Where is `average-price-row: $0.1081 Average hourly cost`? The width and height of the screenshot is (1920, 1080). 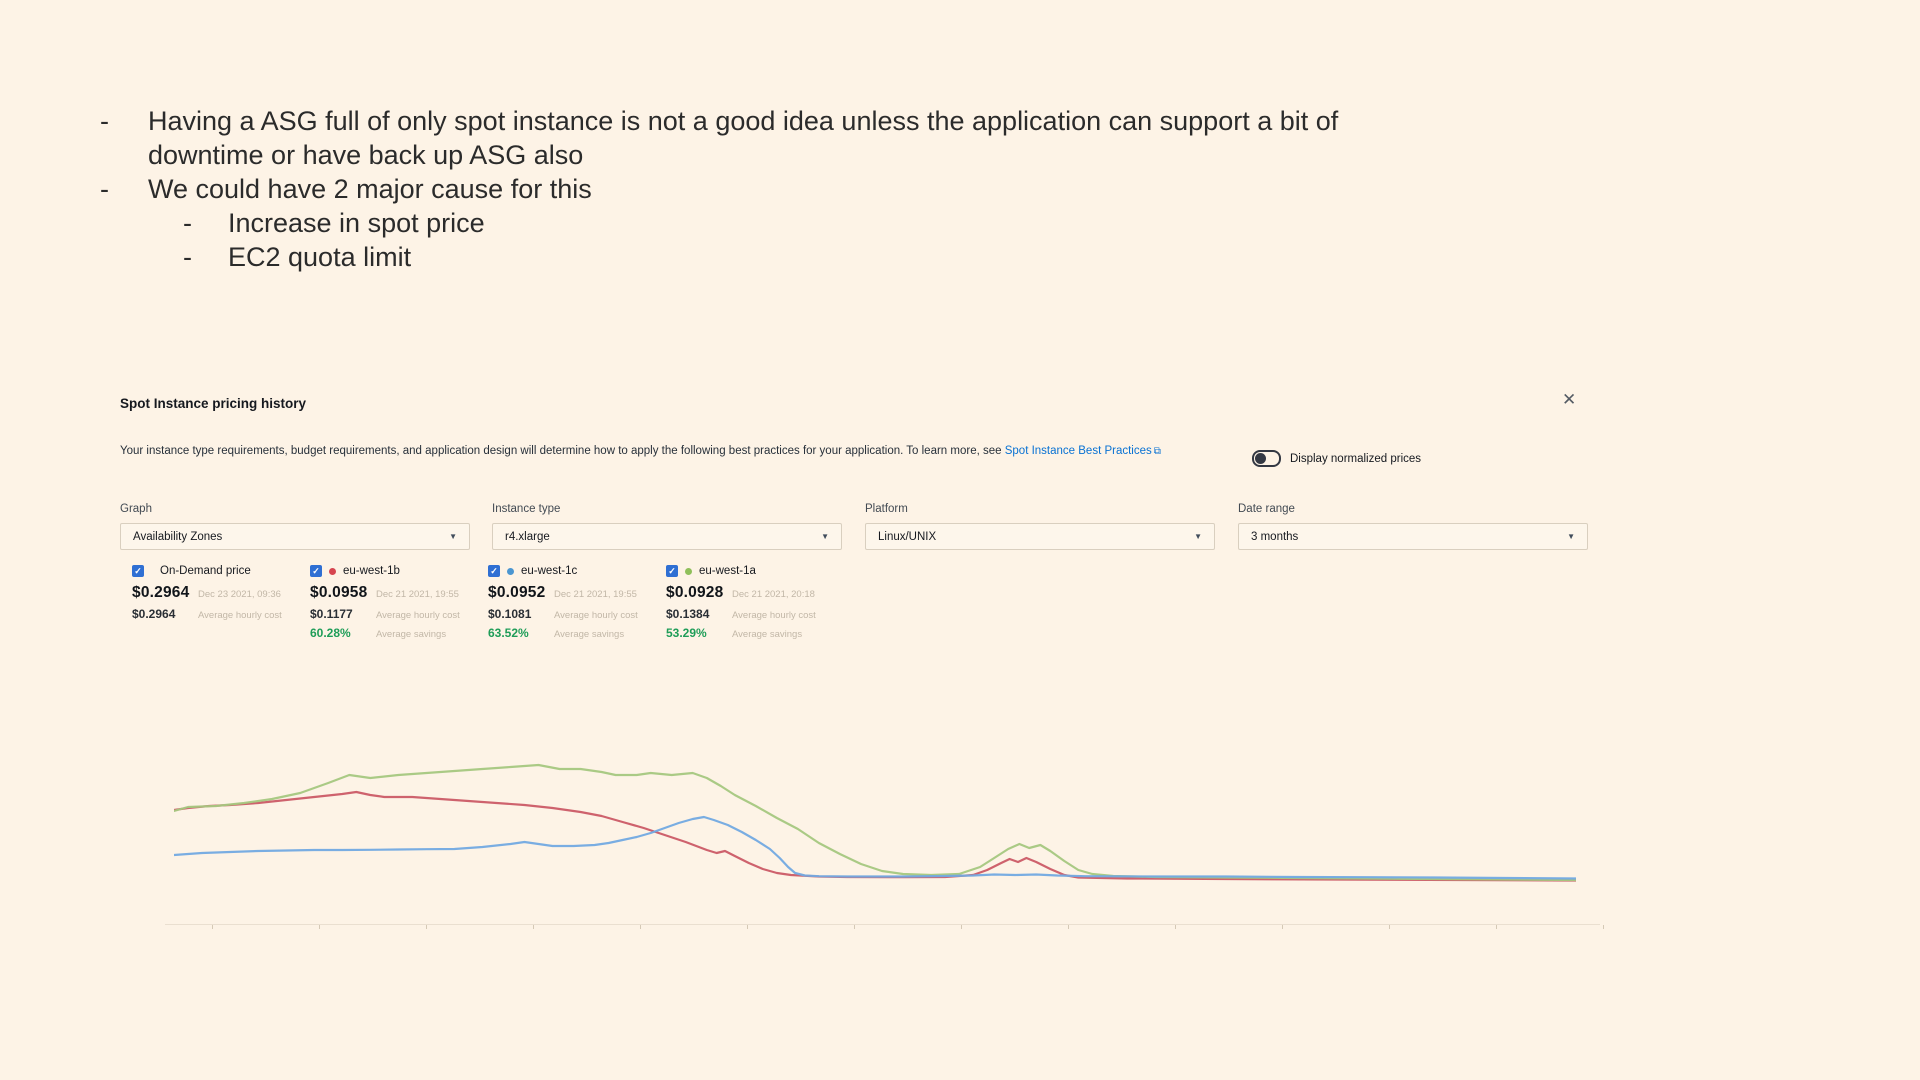
average-price-row: $0.1081 Average hourly cost is located at coordinates (576, 614).